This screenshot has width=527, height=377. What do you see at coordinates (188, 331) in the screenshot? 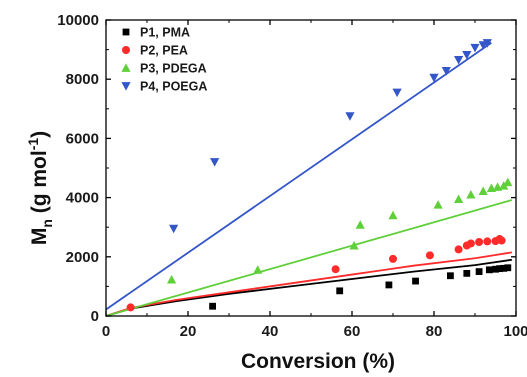
I see `x-tick-label: 20` at bounding box center [188, 331].